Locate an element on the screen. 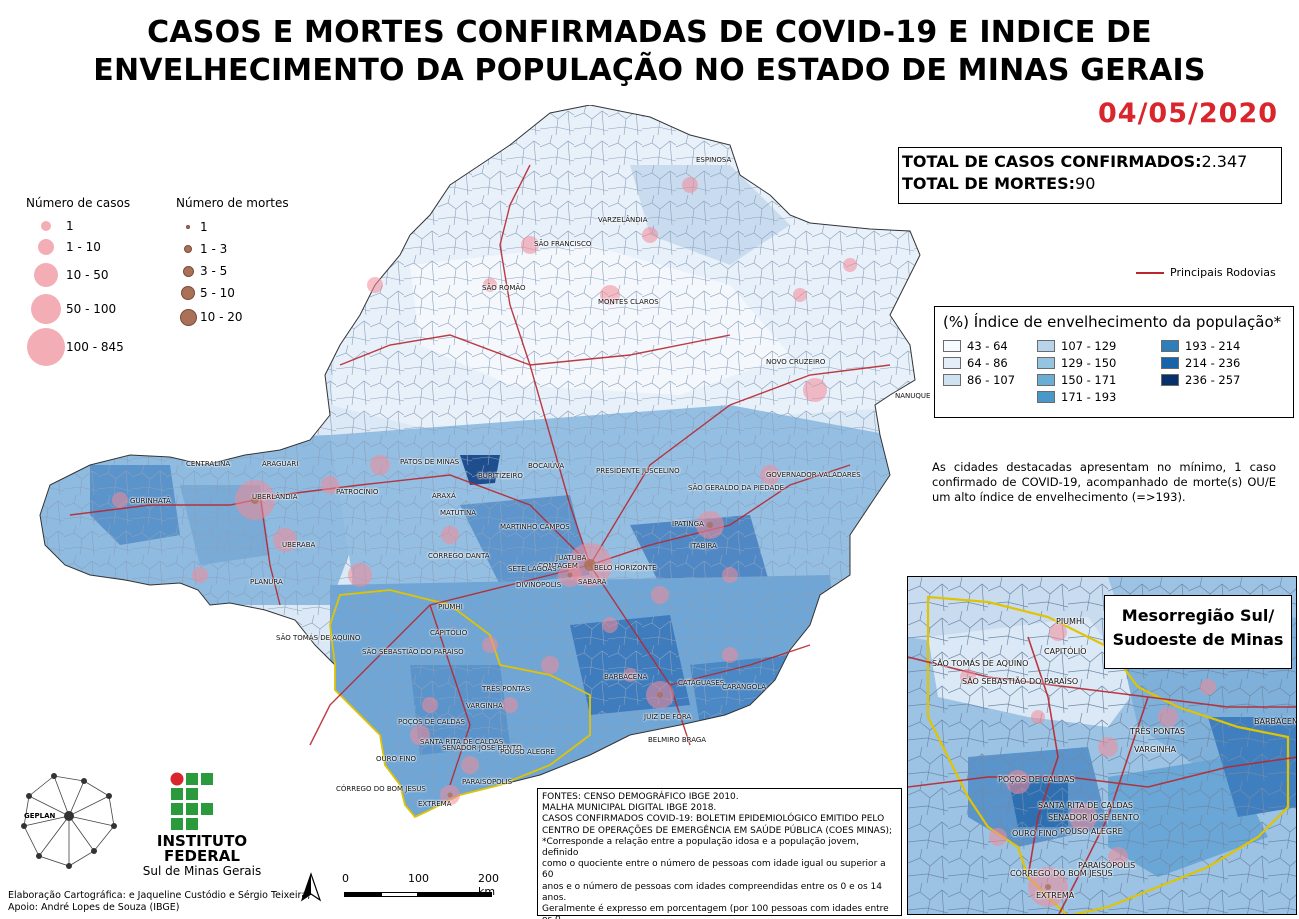 Image resolution: width=1299 pixels, height=919 pixels. deaths-legend-heading: Número de mortes is located at coordinates (232, 203).